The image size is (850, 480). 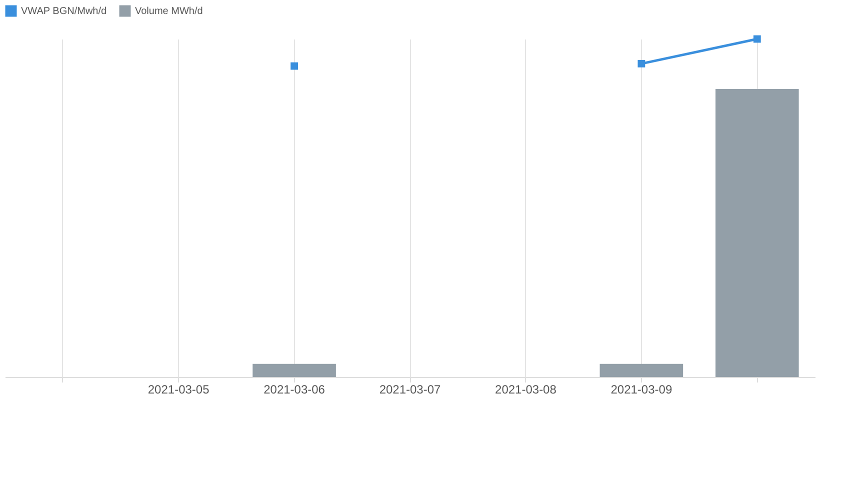 What do you see at coordinates (641, 389) in the screenshot?
I see `x-tick-label: 2021-03-09` at bounding box center [641, 389].